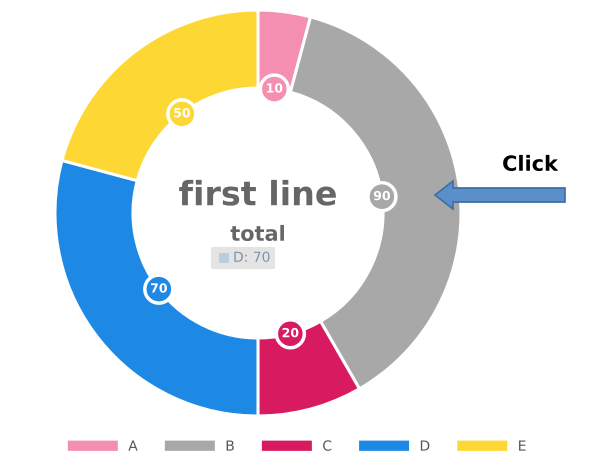 This screenshot has width=595, height=466. Describe the element at coordinates (182, 113) in the screenshot. I see `data-label: 50` at that location.